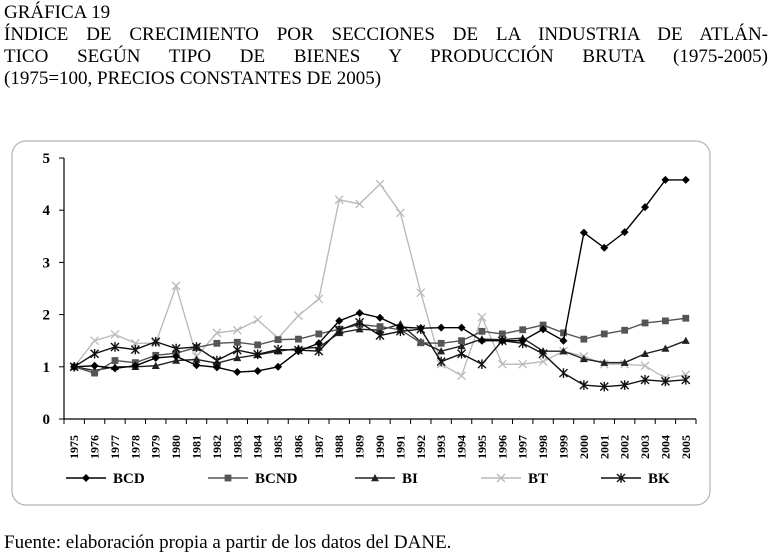 The image size is (772, 559). What do you see at coordinates (563, 447) in the screenshot?
I see `x-tick-label: 1999` at bounding box center [563, 447].